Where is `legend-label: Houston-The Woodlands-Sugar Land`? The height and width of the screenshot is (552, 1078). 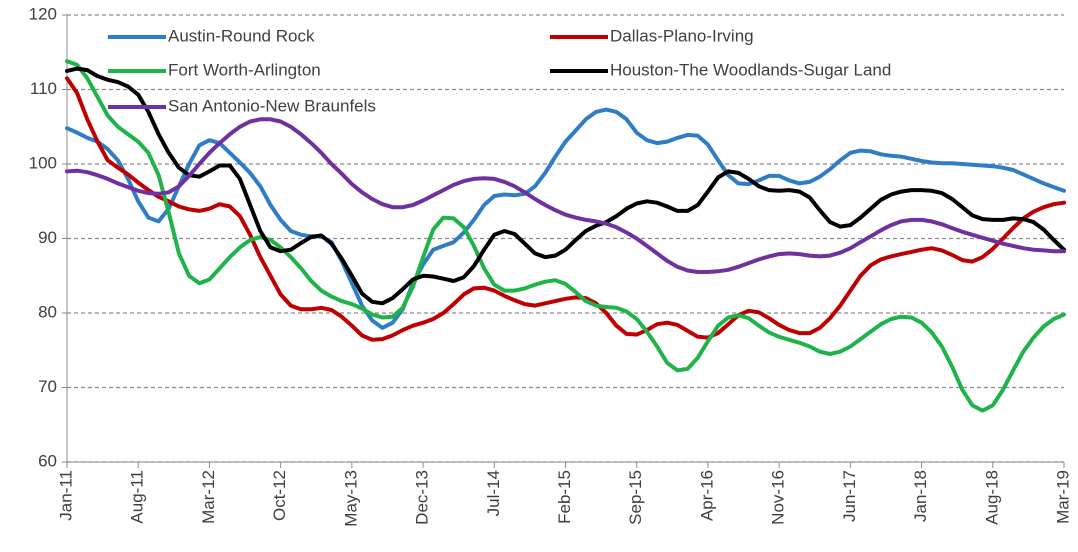 legend-label: Houston-The Woodlands-Sugar Land is located at coordinates (750, 69).